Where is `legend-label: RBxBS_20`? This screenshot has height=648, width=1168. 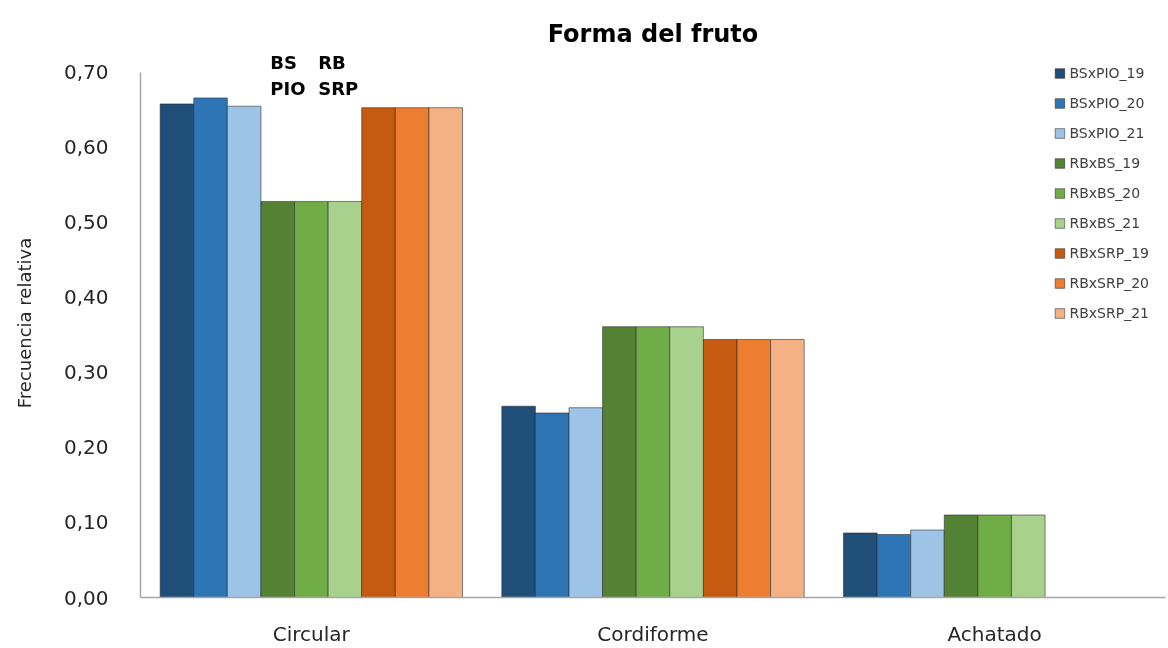 legend-label: RBxBS_20 is located at coordinates (1105, 193).